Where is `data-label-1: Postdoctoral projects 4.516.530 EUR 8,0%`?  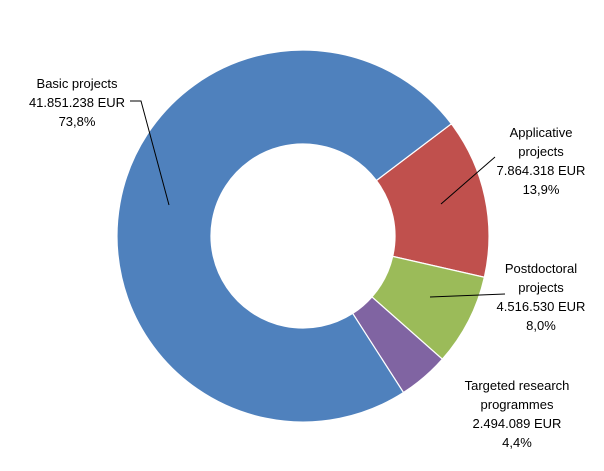 data-label-1: Postdoctoral projects 4.516.530 EUR 8,0% is located at coordinates (541, 297).